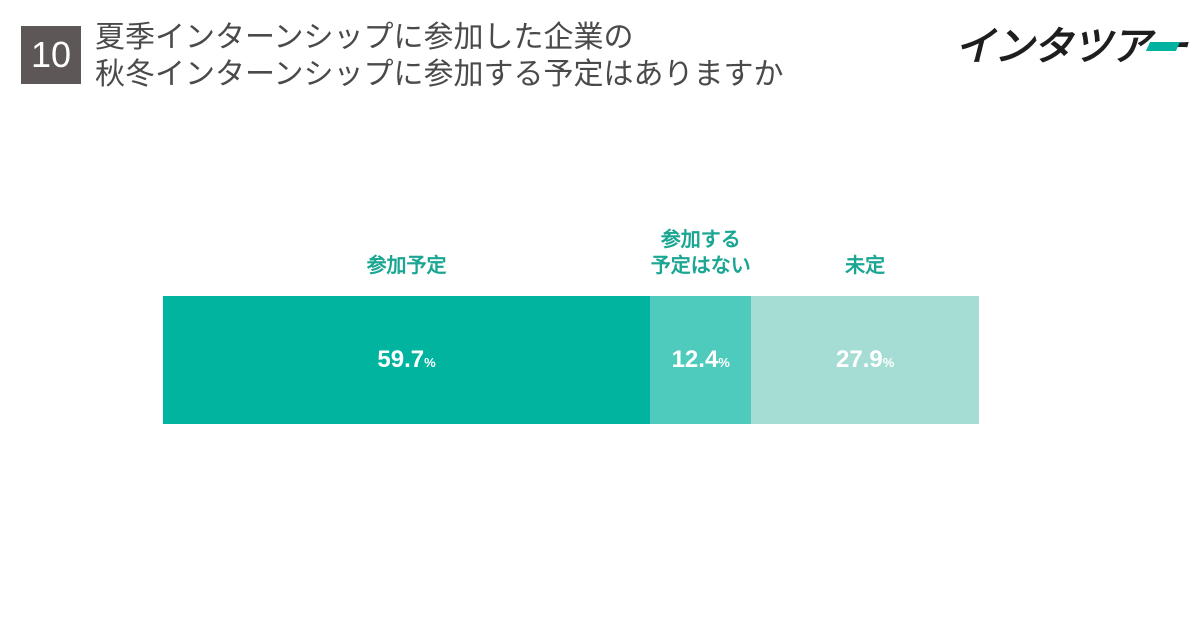 This screenshot has width=1200, height=628. Describe the element at coordinates (439, 74) in the screenshot. I see `title-line-2: 秋冬インターンシップに参加する予定はありますか` at that location.